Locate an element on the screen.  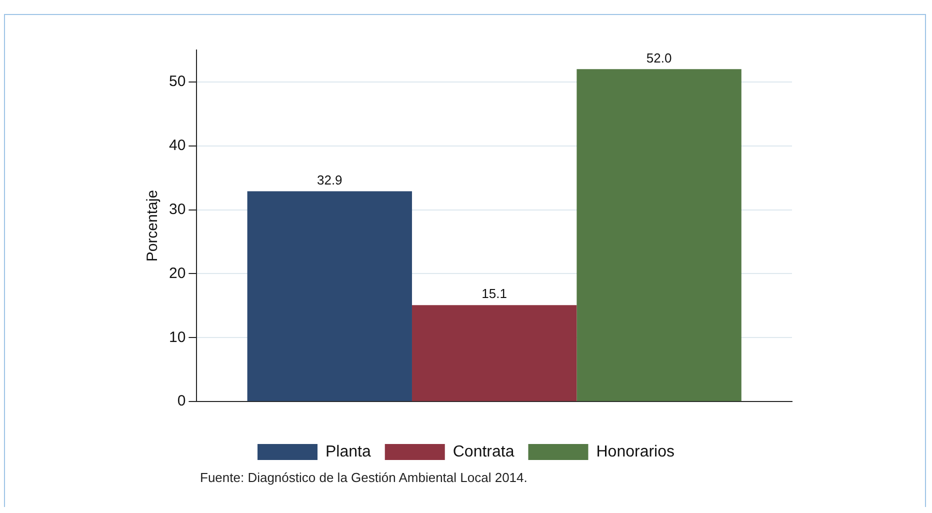
y-tick-label: 30 is located at coordinates (177, 209).